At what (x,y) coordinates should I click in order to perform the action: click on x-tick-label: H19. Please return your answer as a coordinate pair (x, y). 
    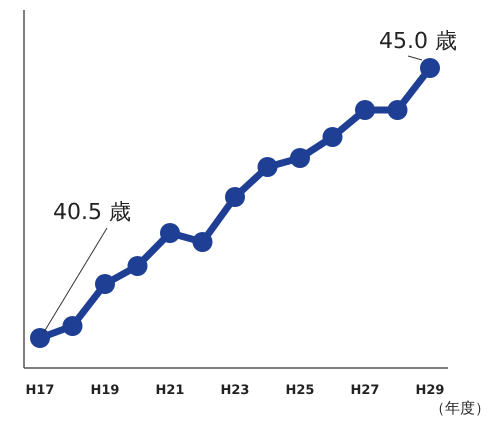
    Looking at the image, I should click on (105, 390).